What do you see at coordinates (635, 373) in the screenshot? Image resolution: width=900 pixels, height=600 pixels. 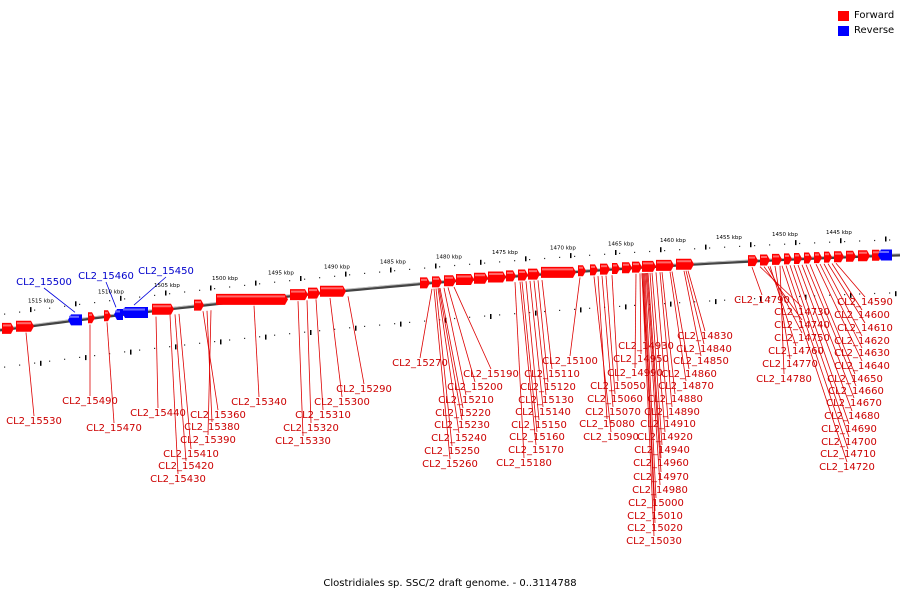 I see `gene-label-forward: CL2_14990` at bounding box center [635, 373].